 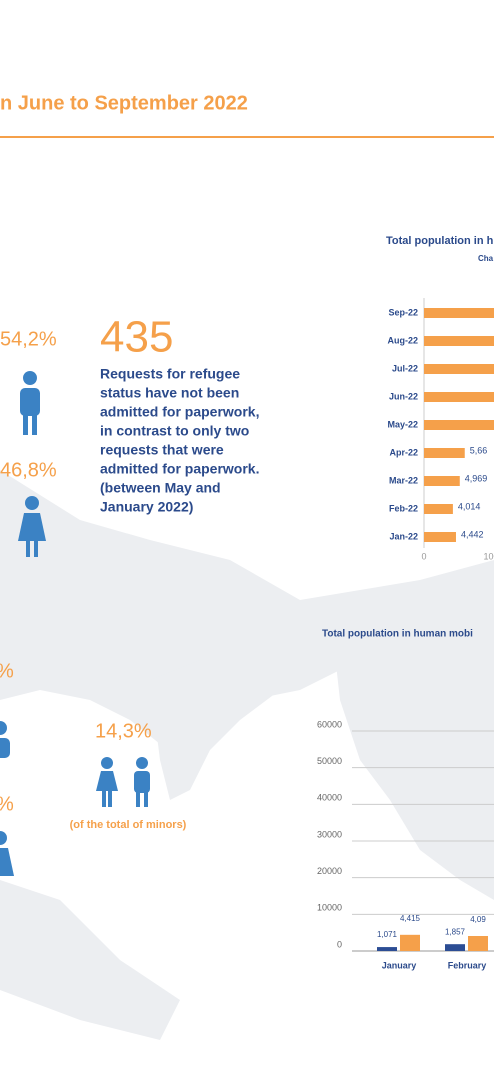 What do you see at coordinates (123, 731) in the screenshot?
I see `minors-share: 14,3%` at bounding box center [123, 731].